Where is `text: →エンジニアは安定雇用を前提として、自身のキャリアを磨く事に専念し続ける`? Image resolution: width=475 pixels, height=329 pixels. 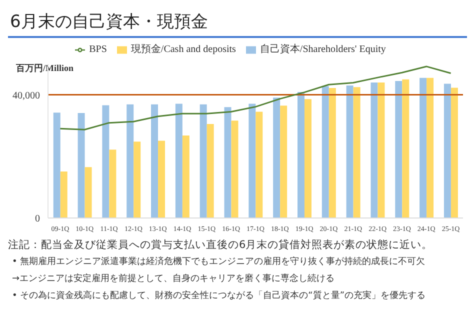
text: →エンジニアは安定雇用を前提として、自身のキャリアを磨く事に専念し続ける is located at coordinates (173, 279).